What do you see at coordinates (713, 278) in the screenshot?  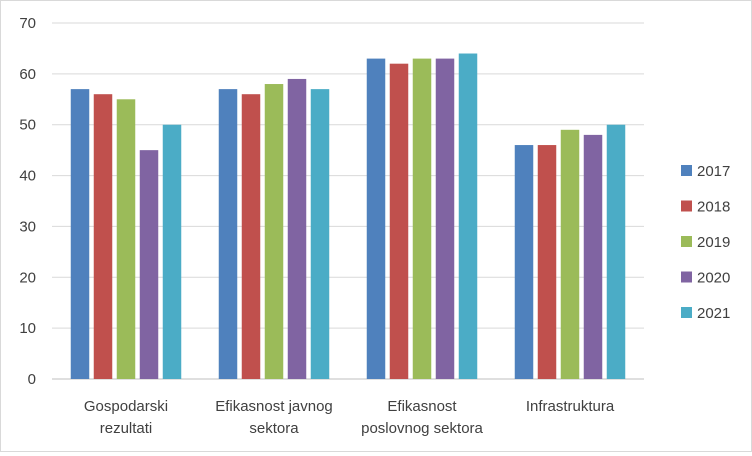 I see `legend-label-2020: 2020` at bounding box center [713, 278].